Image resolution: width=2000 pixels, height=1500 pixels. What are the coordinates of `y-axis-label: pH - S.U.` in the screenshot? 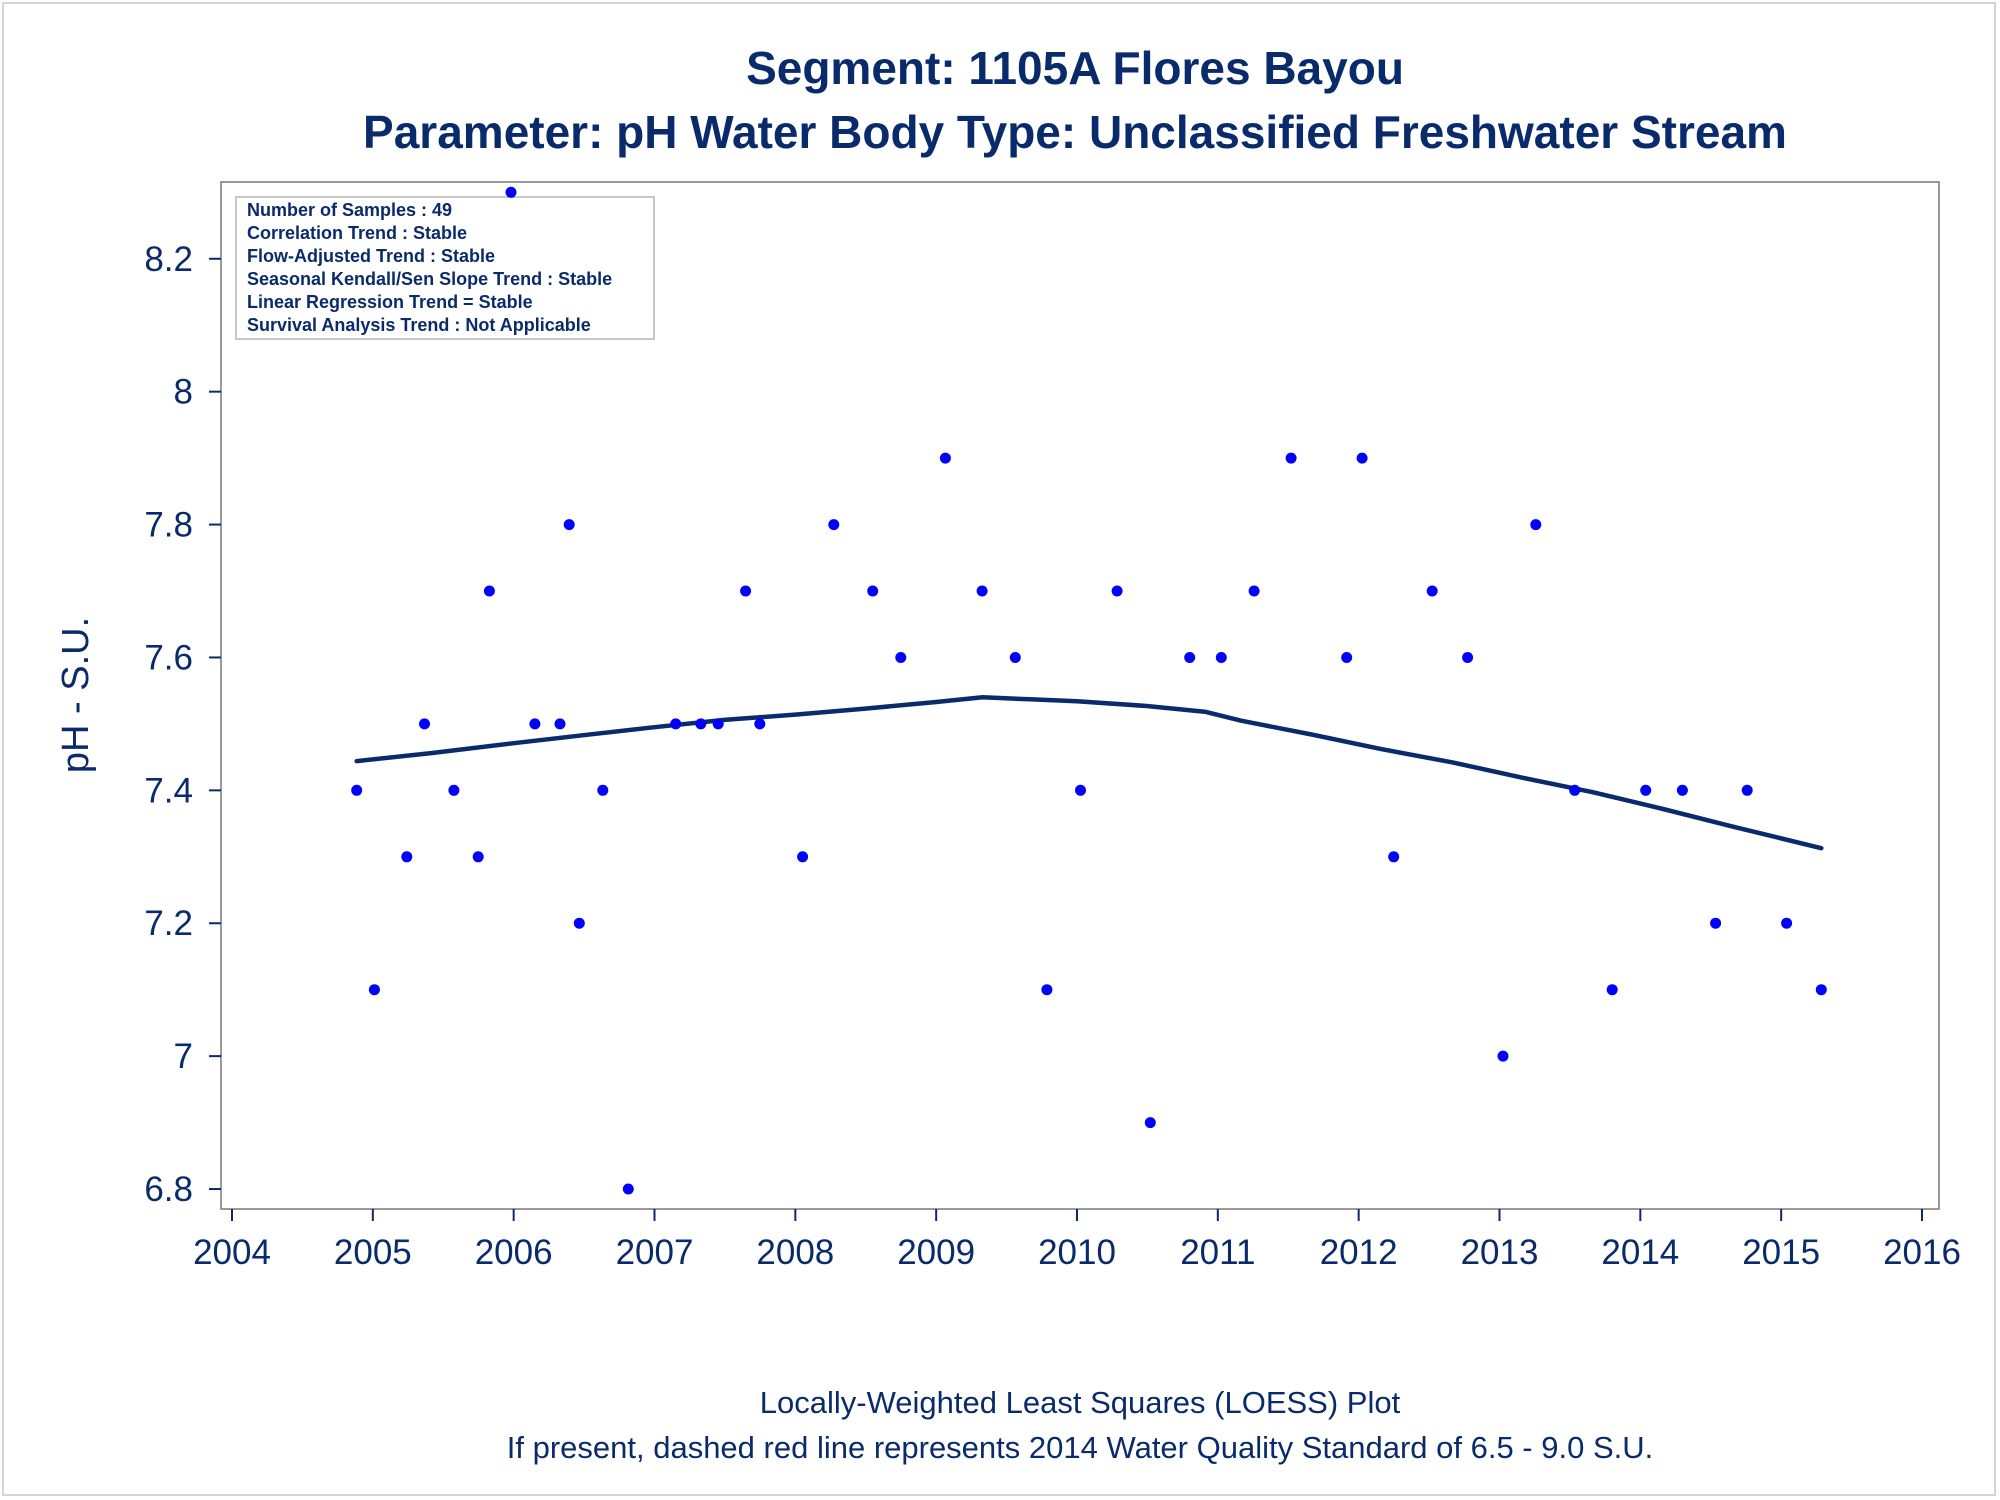 It's located at (76, 695).